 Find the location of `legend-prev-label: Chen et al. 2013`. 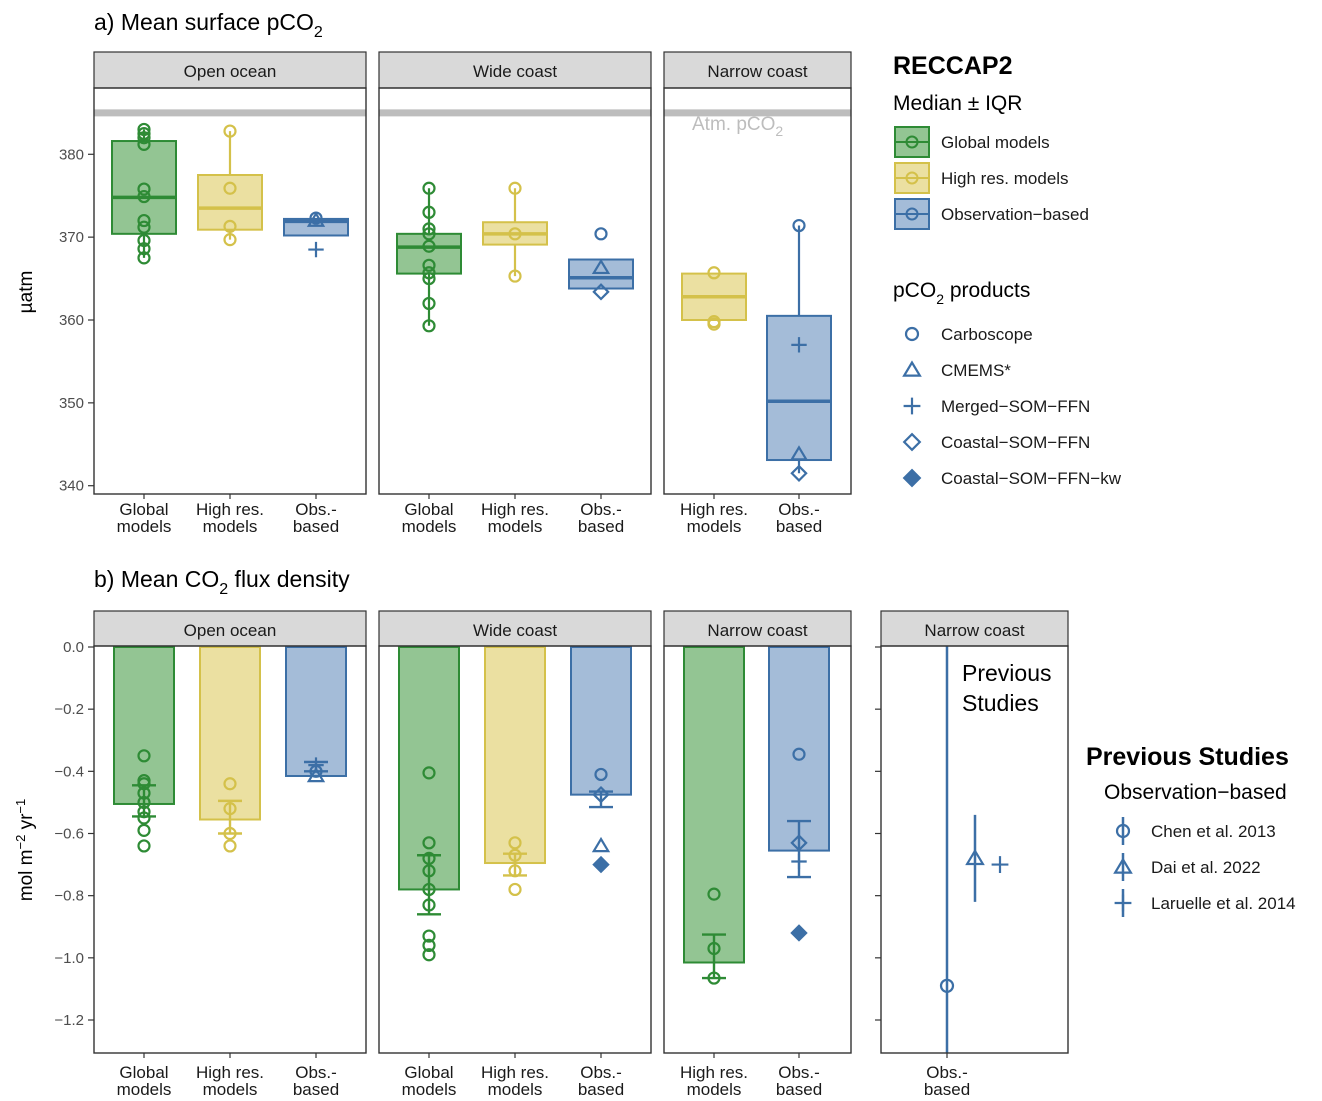

legend-prev-label: Chen et al. 2013 is located at coordinates (1213, 831).